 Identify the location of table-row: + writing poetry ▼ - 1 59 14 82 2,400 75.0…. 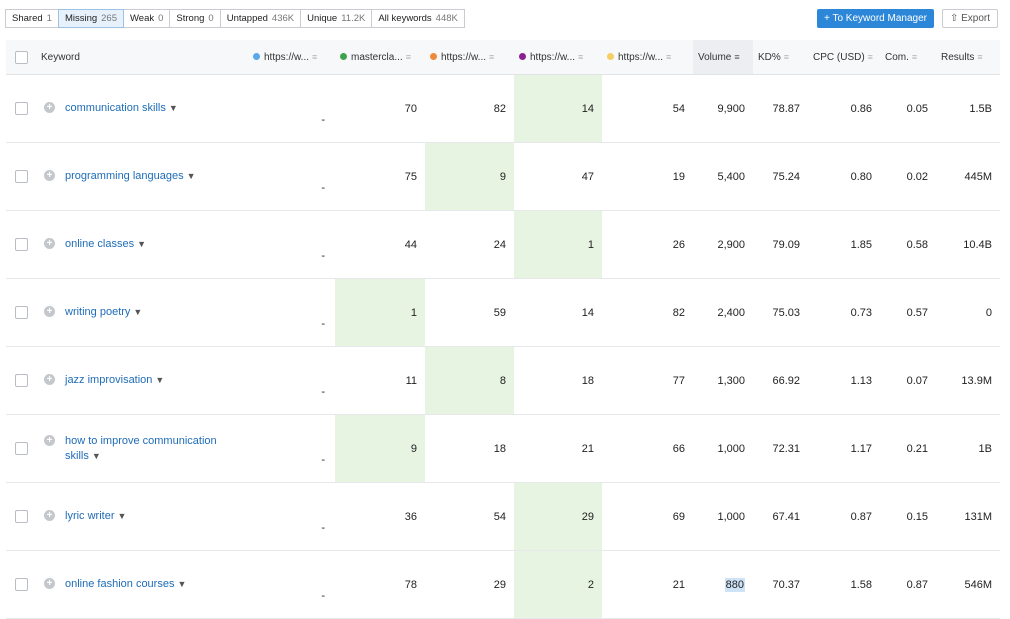
(503, 312).